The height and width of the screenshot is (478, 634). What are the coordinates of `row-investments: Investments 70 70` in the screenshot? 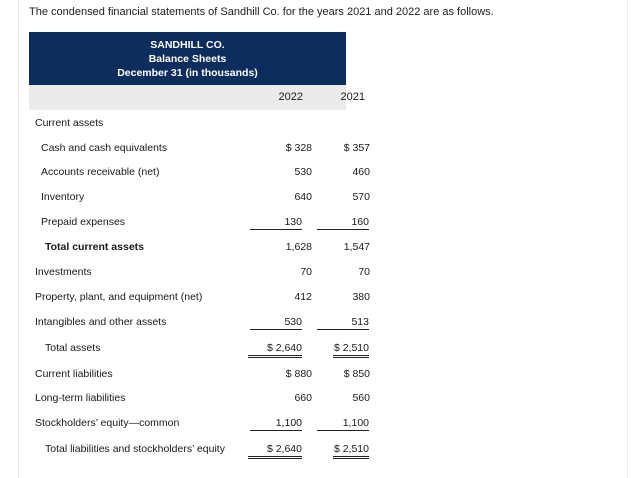 It's located at (199, 273).